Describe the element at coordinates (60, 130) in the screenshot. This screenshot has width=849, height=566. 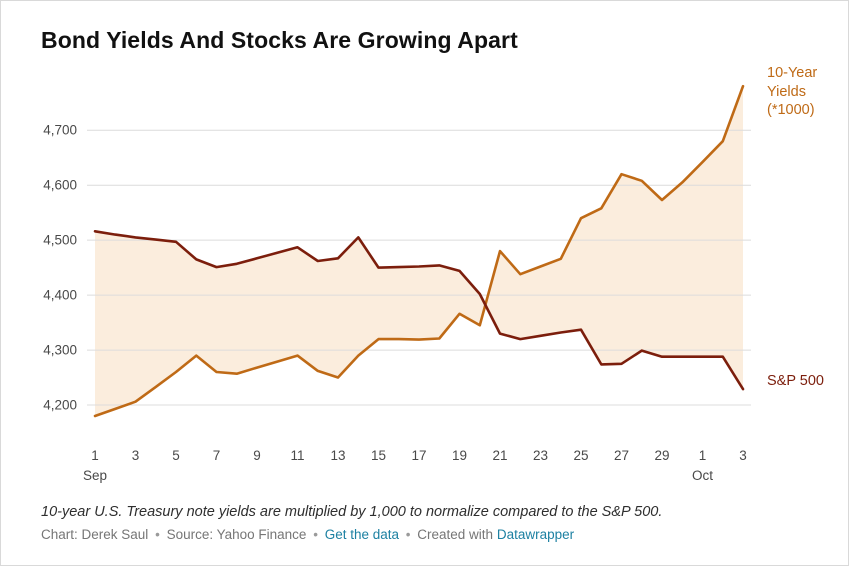
I see `y-tick-label: 4,700` at that location.